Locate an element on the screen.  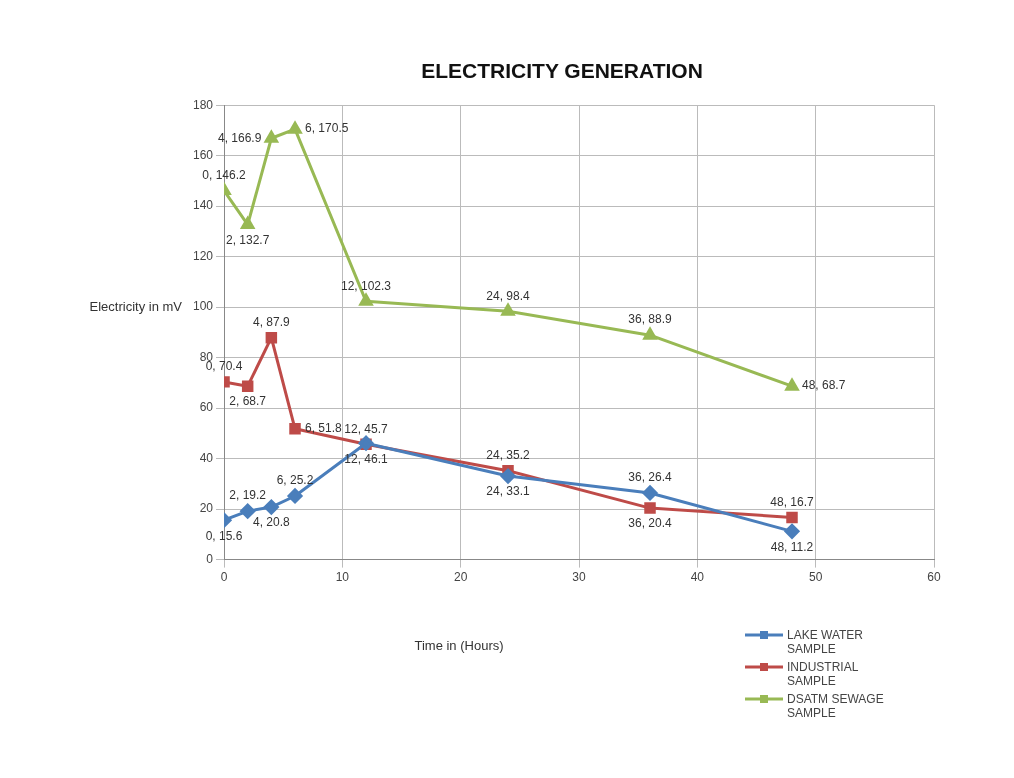
x-tick-label: 40 is located at coordinates (697, 577).